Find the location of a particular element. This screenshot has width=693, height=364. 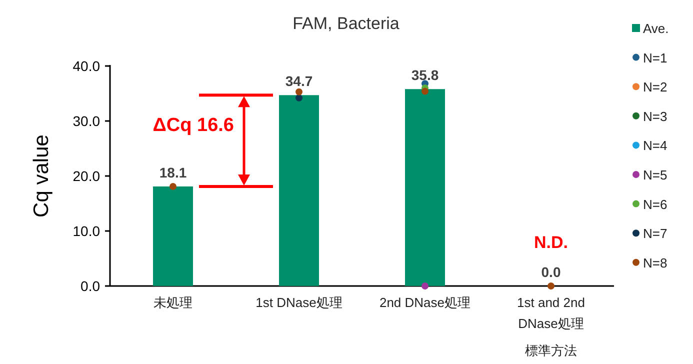

legend-label: N=6 is located at coordinates (655, 204).